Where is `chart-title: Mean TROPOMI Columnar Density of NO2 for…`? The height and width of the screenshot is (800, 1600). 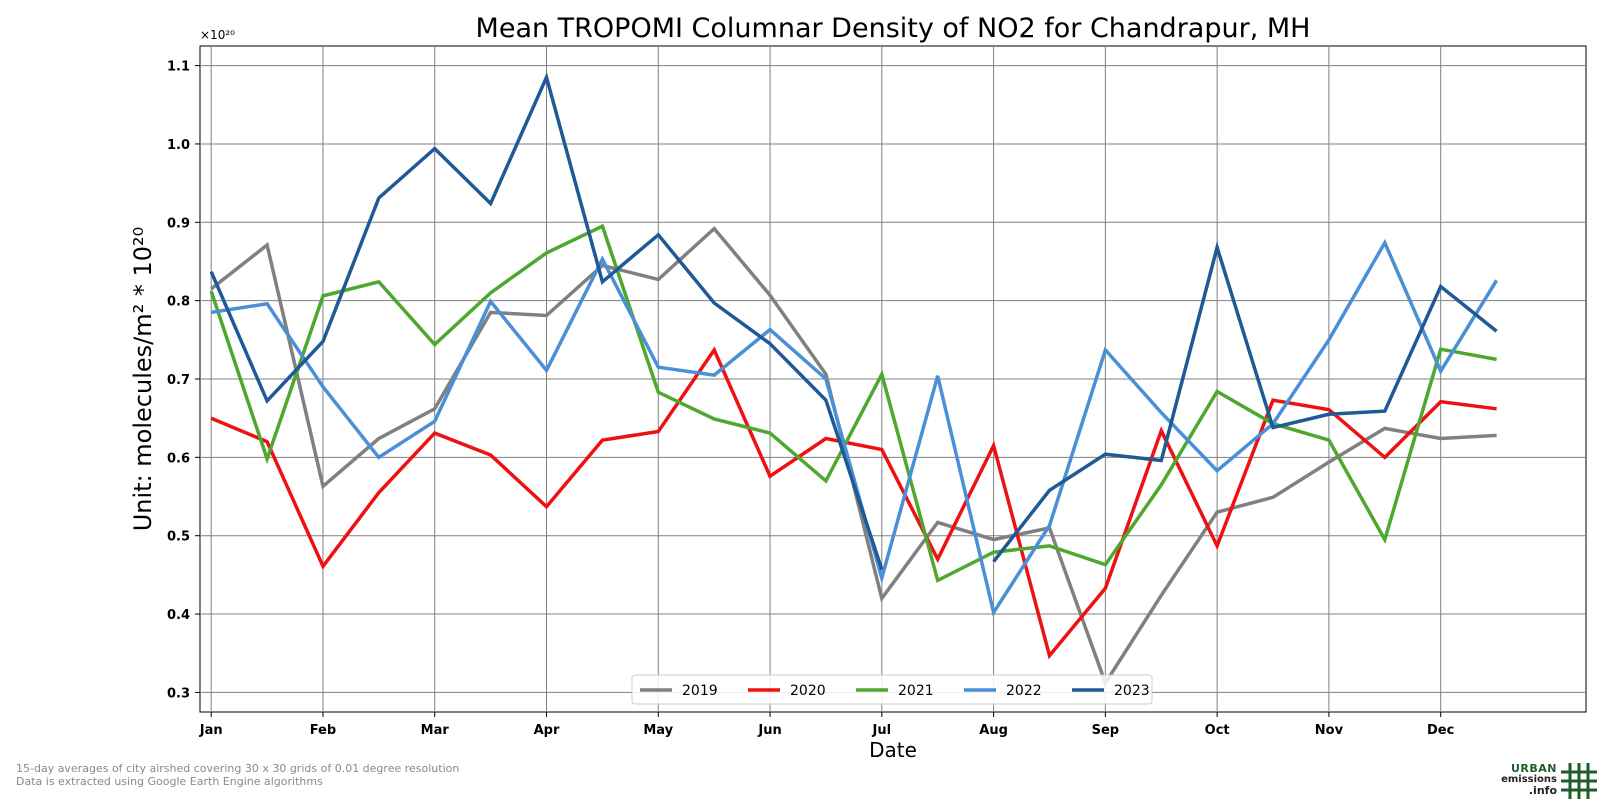
chart-title: Mean TROPOMI Columnar Density of NO2 for… is located at coordinates (893, 28).